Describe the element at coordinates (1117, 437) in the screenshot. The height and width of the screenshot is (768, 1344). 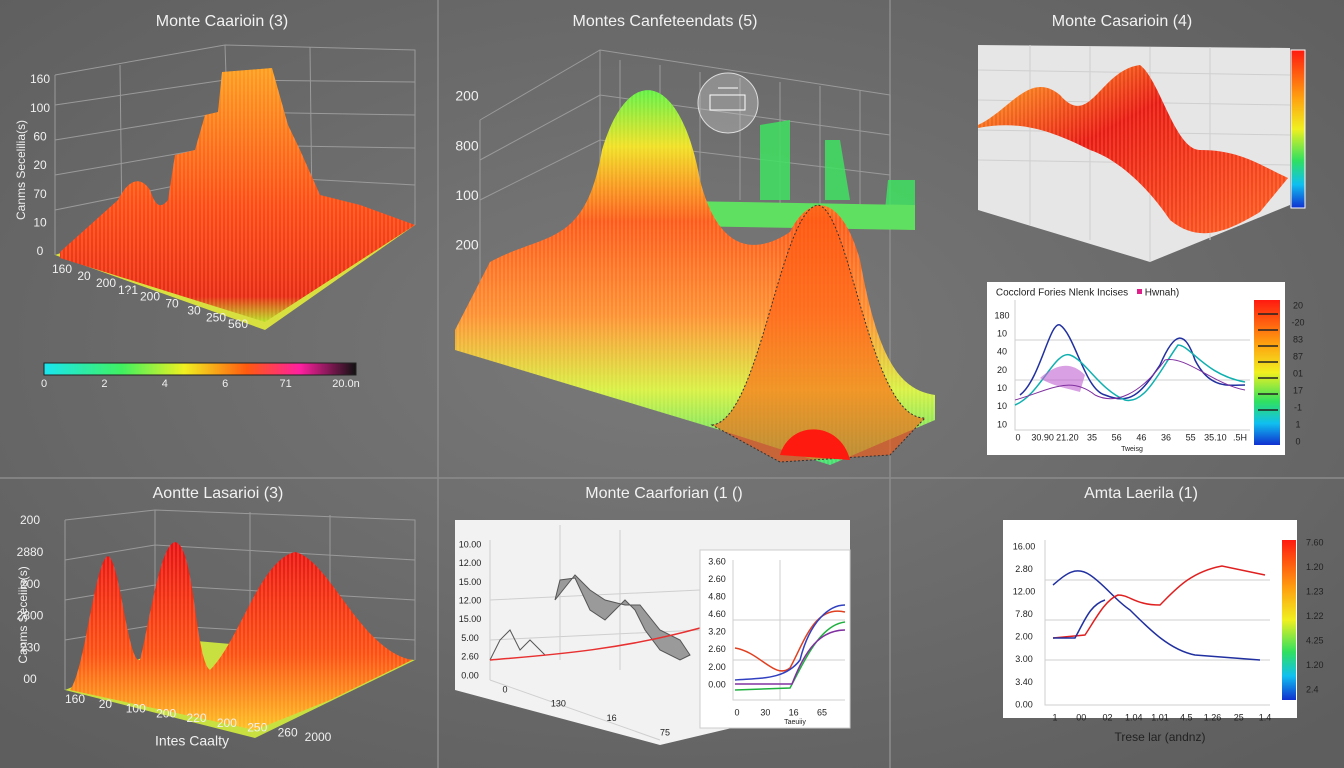
I see `x-tick-label: 56` at that location.